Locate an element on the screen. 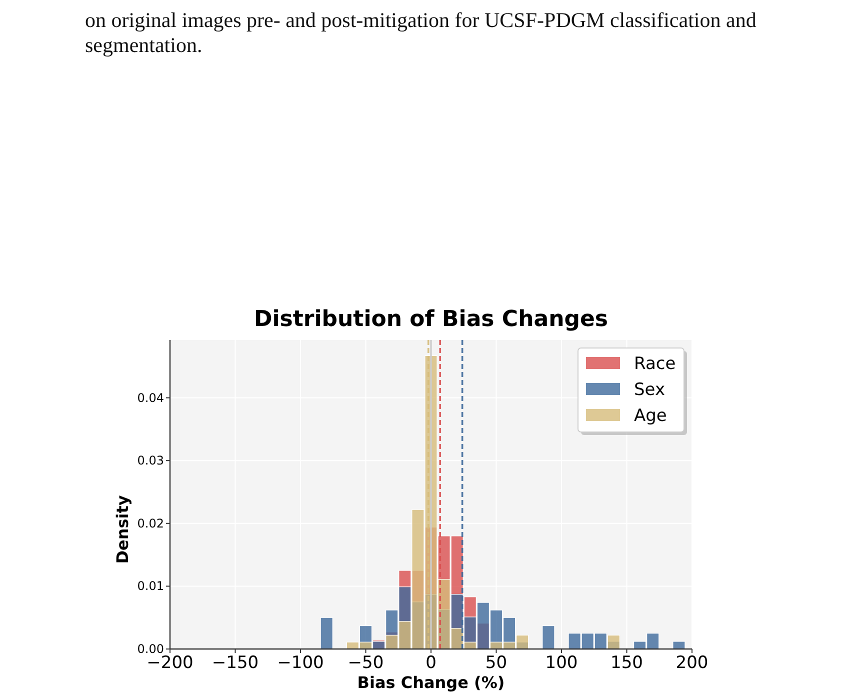 This screenshot has height=698, width=853. y-tick-label: 0.00 is located at coordinates (150, 649).